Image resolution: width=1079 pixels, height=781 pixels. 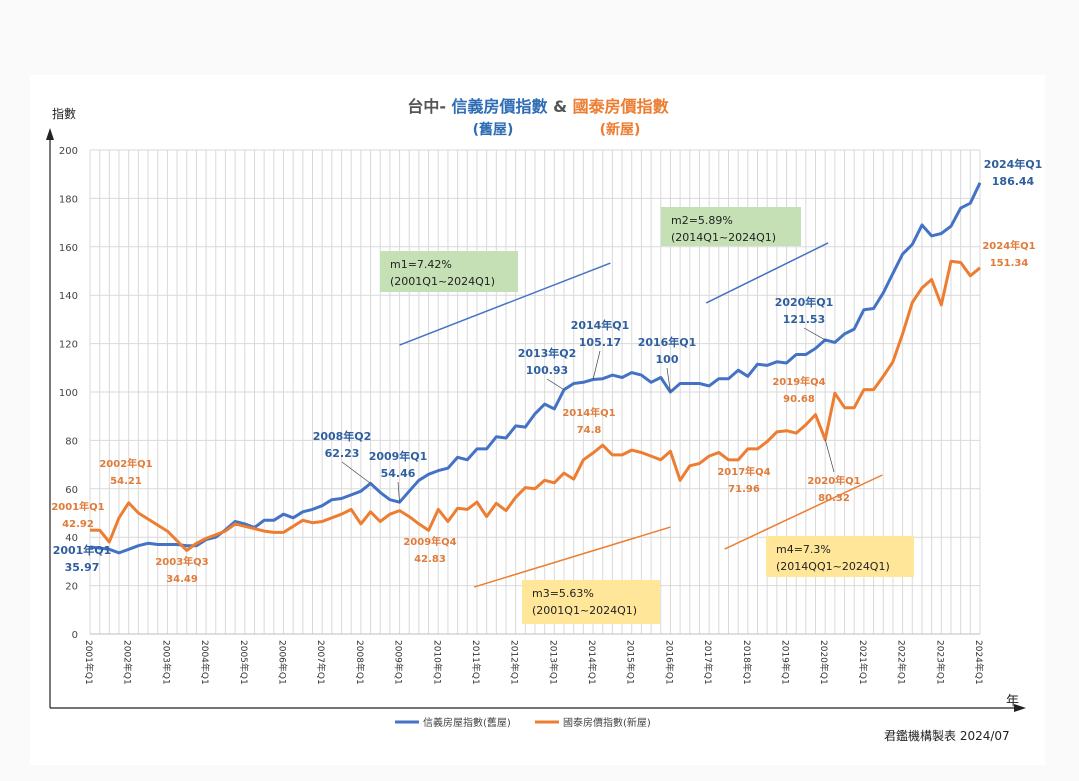 I want to click on x-tick-label: 2004年Q1, so click(x=205, y=662).